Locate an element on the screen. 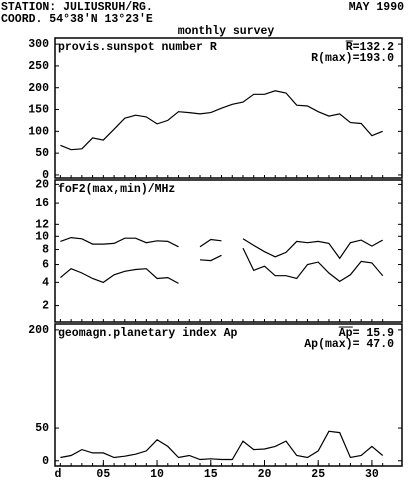  y-tick-label: 12 is located at coordinates (42, 224).